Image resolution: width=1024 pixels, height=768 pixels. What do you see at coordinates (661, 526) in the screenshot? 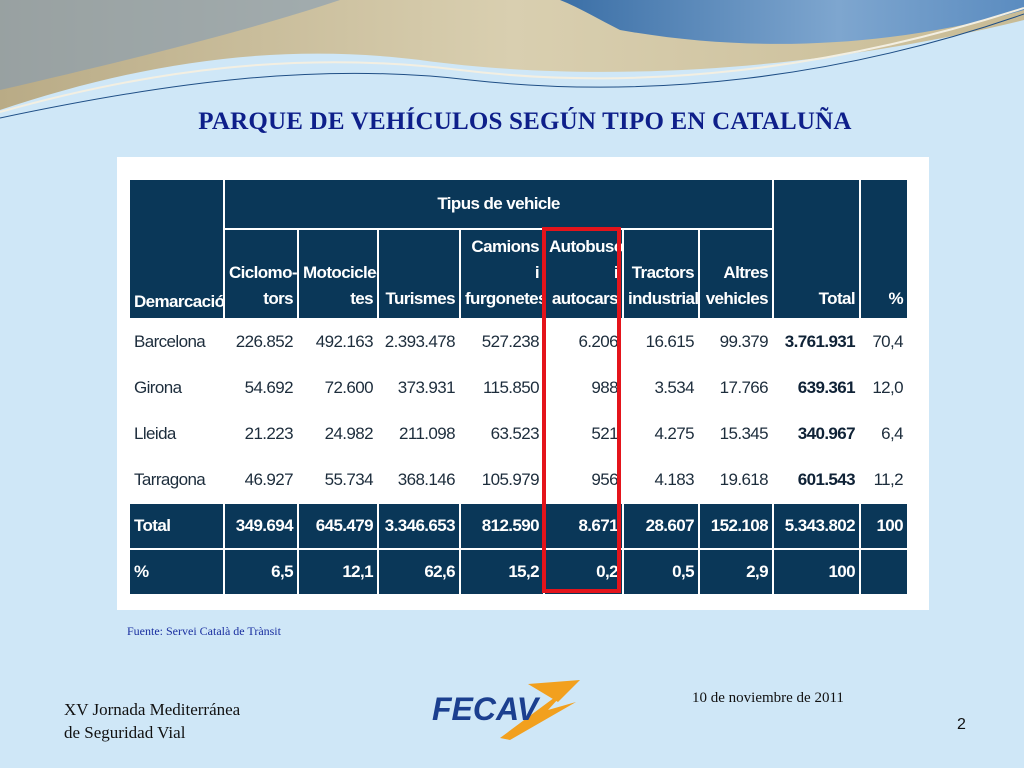
I see `cell-tractors: 28.607` at bounding box center [661, 526].